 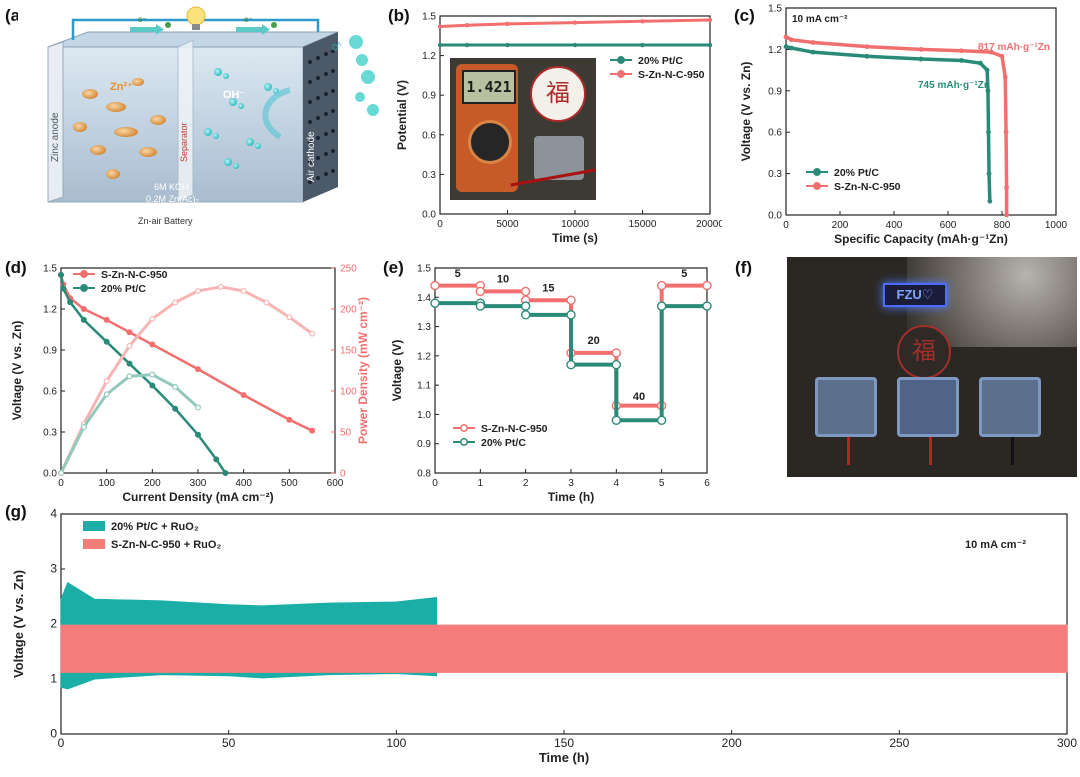 What do you see at coordinates (165, 221) in the screenshot?
I see `battery-label: Zn-air Battery` at bounding box center [165, 221].